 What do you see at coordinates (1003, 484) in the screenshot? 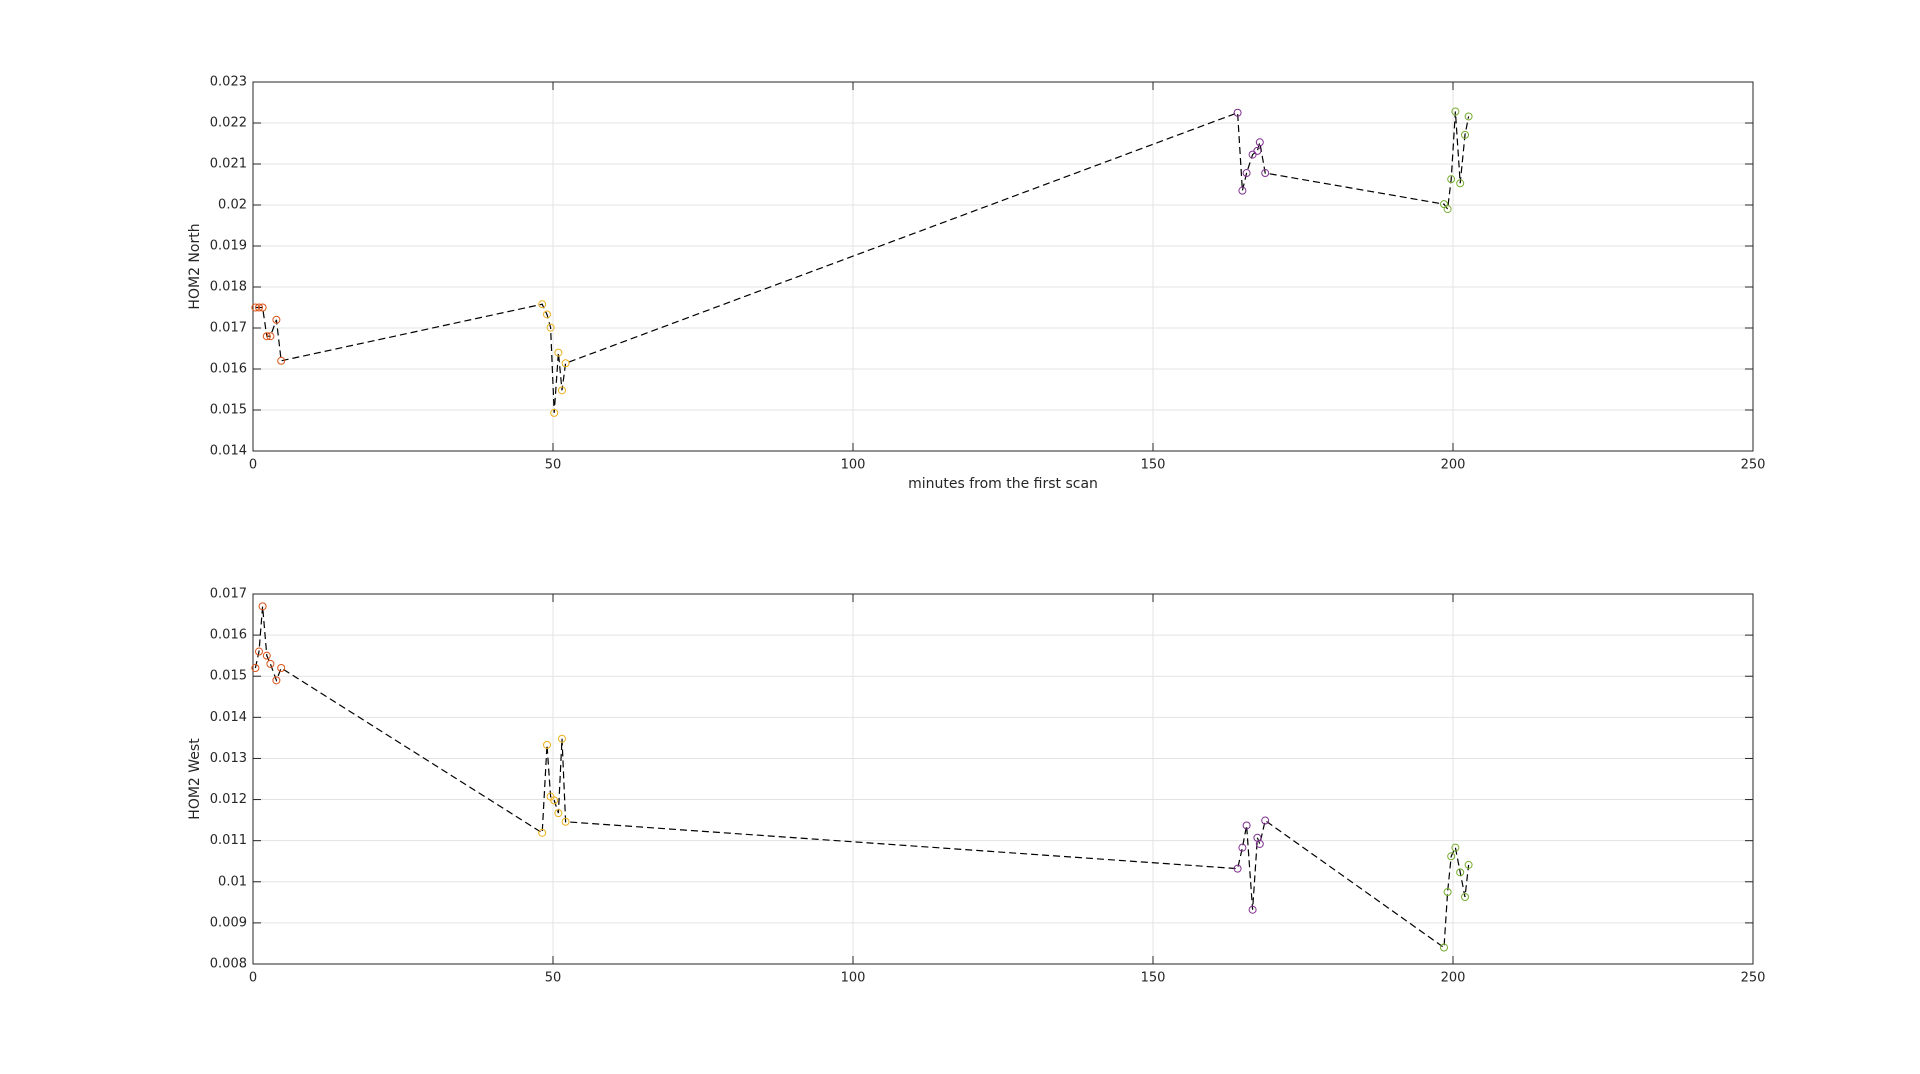
I see `x-axis-label: minutes from the first scan` at bounding box center [1003, 484].